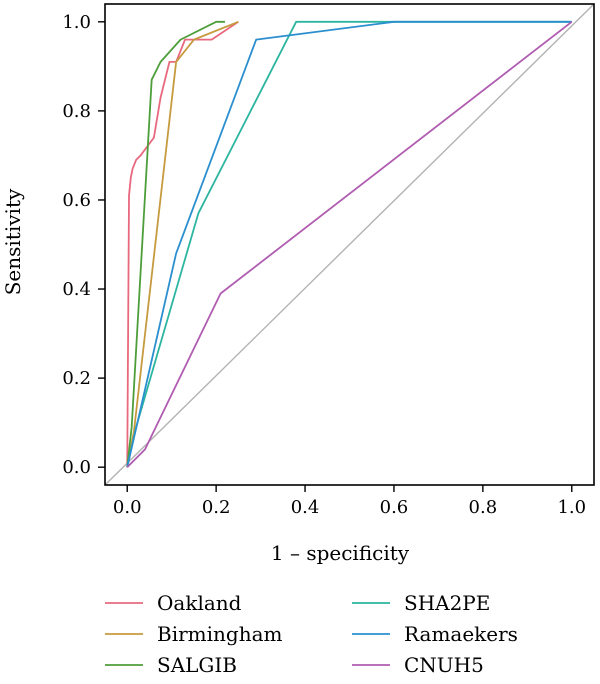  I want to click on y-tick-label: 0.2, so click(76, 378).